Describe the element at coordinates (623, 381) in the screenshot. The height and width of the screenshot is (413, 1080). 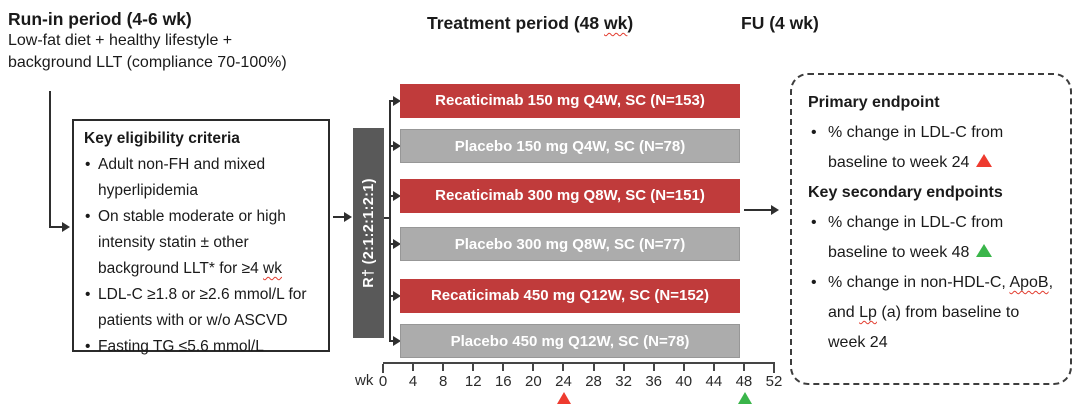
I see `timeline-tick-label: 32` at that location.